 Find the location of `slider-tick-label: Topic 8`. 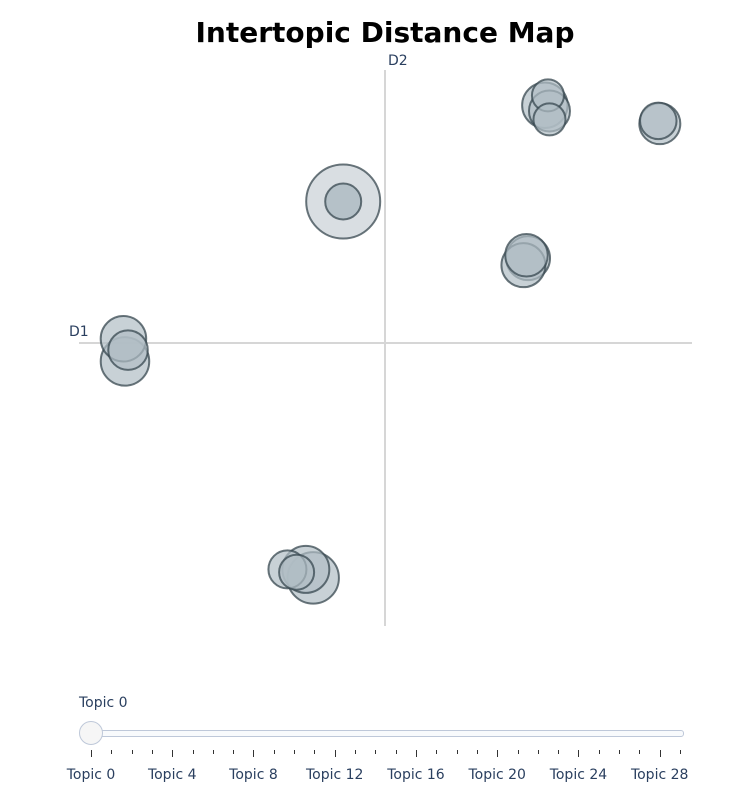

slider-tick-label: Topic 8 is located at coordinates (253, 775).